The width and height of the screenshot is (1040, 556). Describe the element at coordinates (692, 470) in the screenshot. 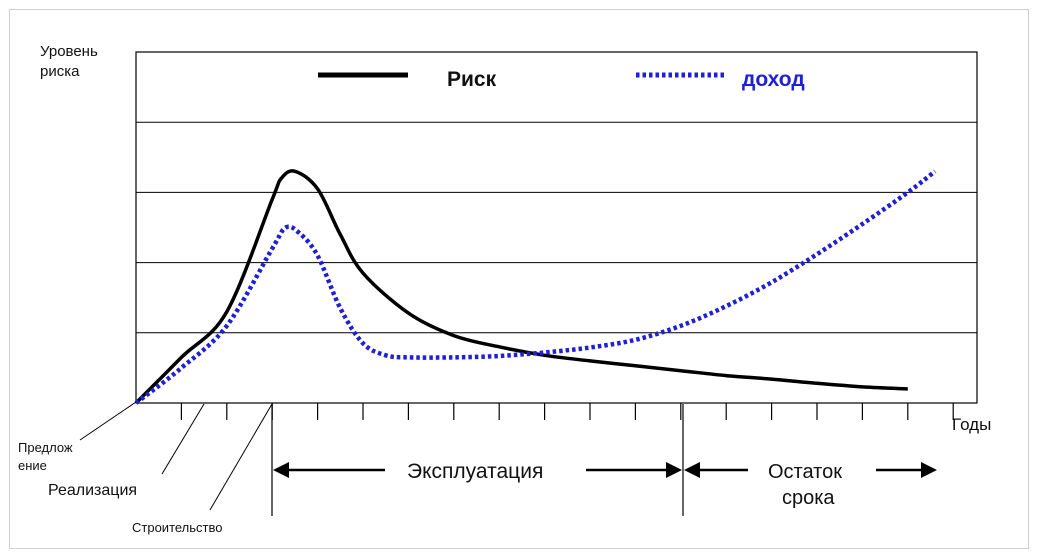

I see `remaining-arrow-left-head` at that location.